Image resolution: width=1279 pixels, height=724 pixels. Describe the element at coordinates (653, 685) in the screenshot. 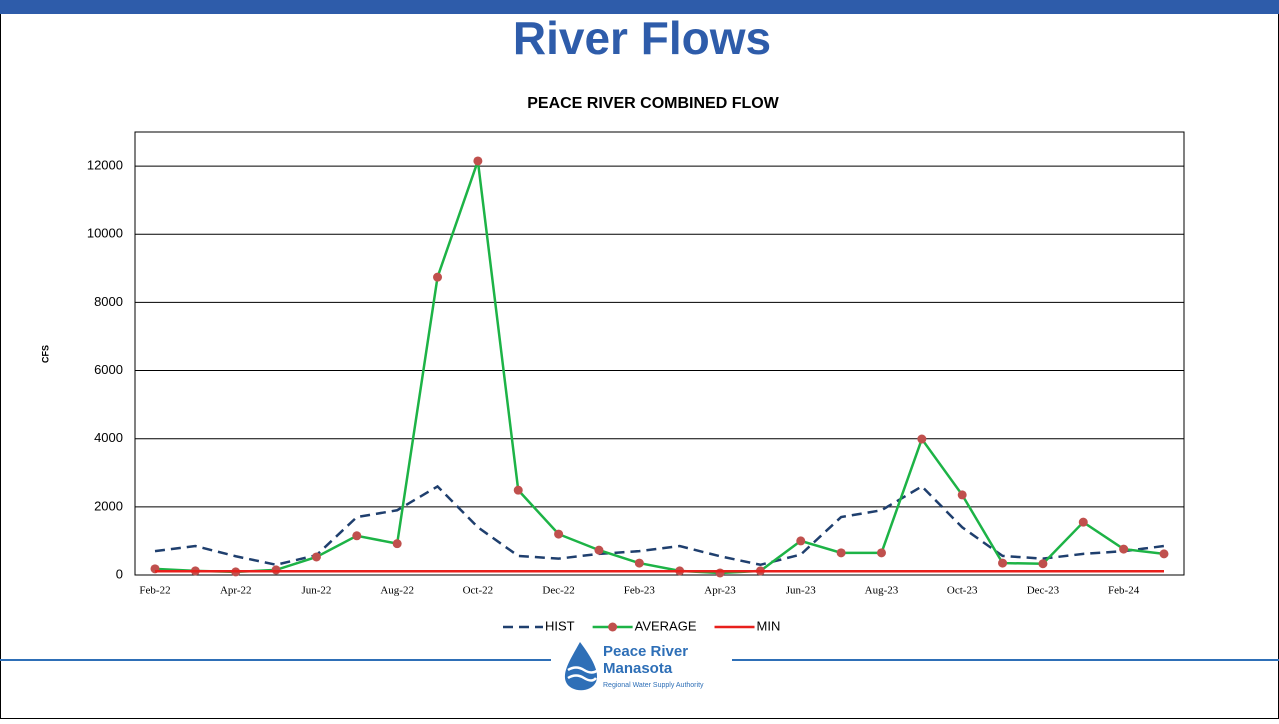

I see `logo-text: Regional Water Supply Authority` at that location.